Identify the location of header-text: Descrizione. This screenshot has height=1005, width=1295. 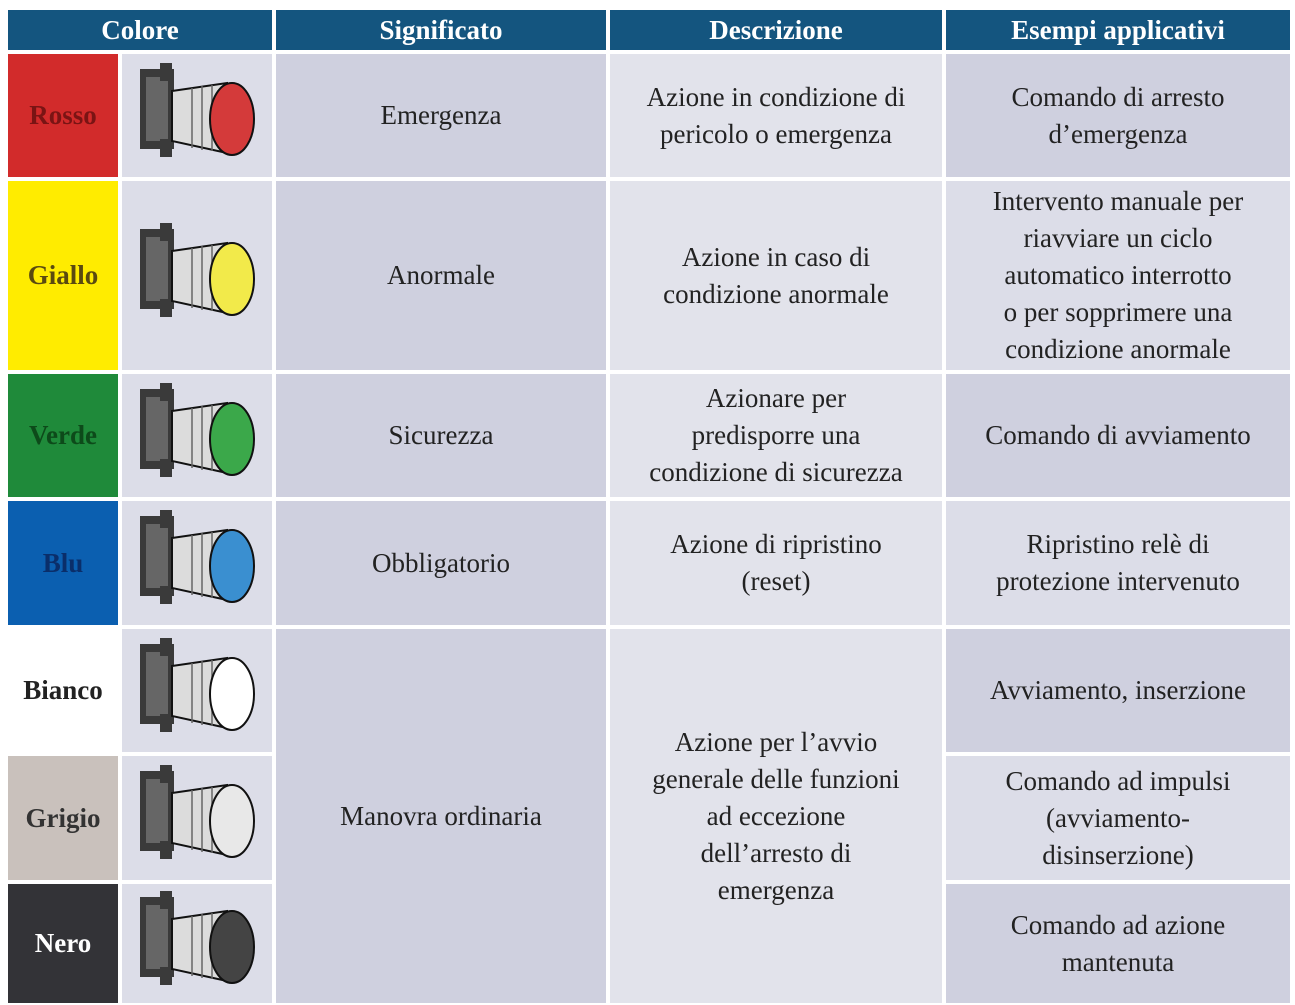
(776, 29).